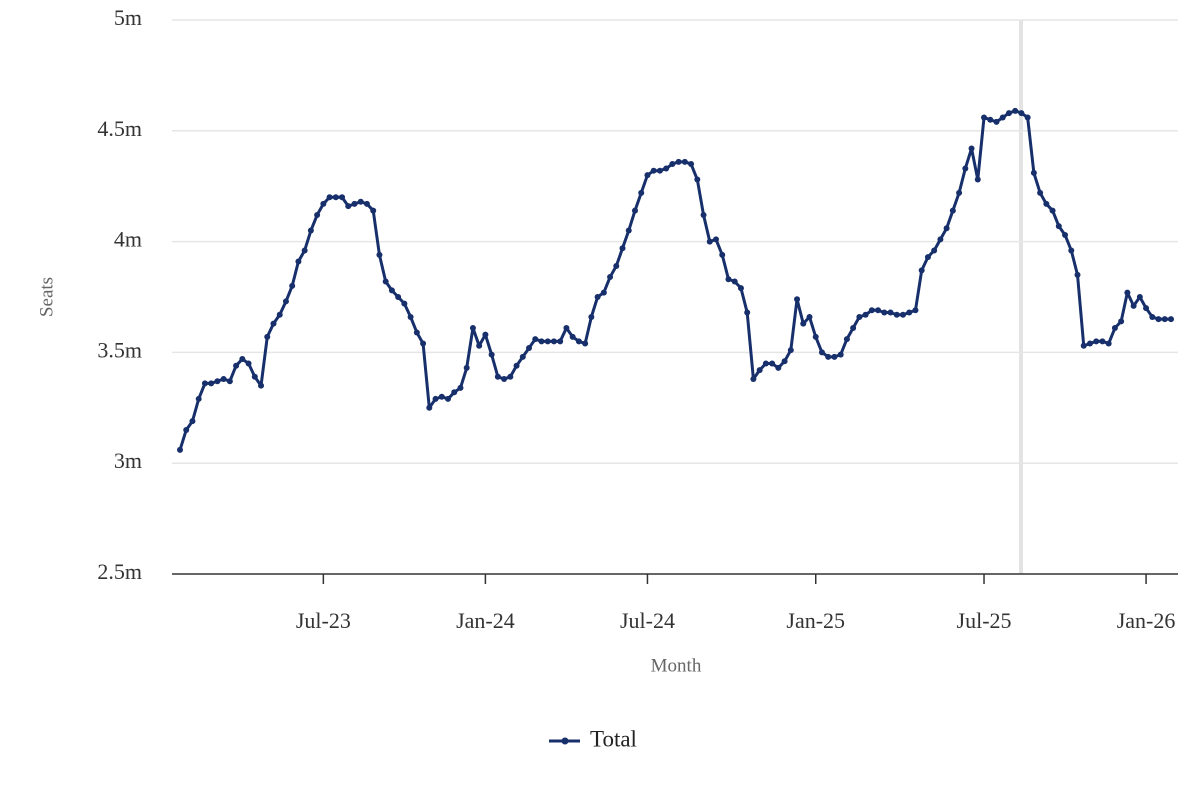 This screenshot has width=1200, height=800. Describe the element at coordinates (119, 349) in the screenshot. I see `y-tick-label: 3.5m` at that location.